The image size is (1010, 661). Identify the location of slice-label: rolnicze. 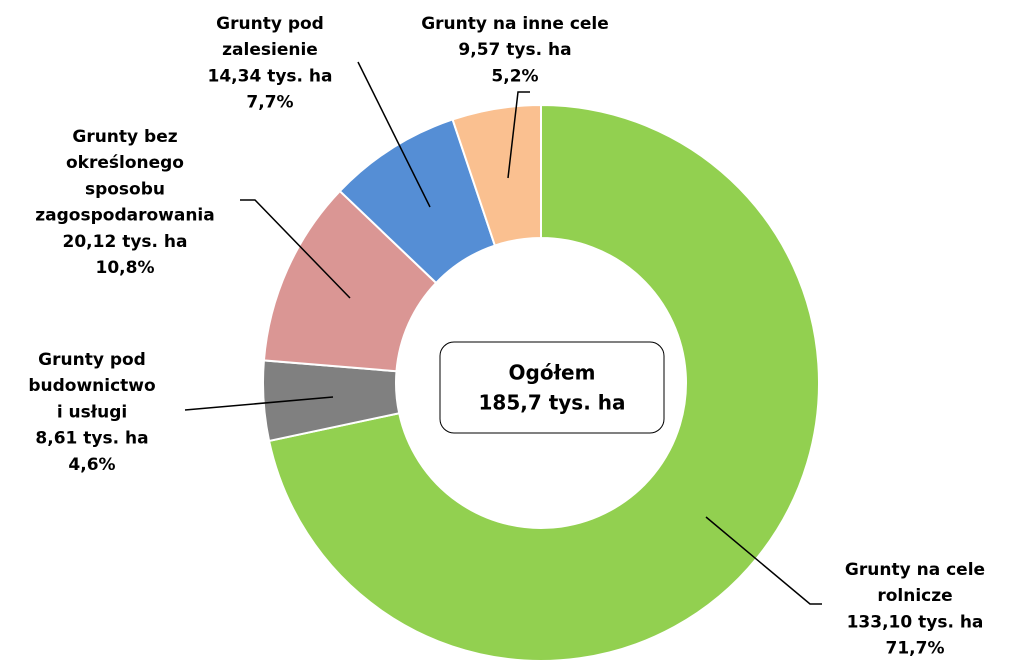
(914, 596).